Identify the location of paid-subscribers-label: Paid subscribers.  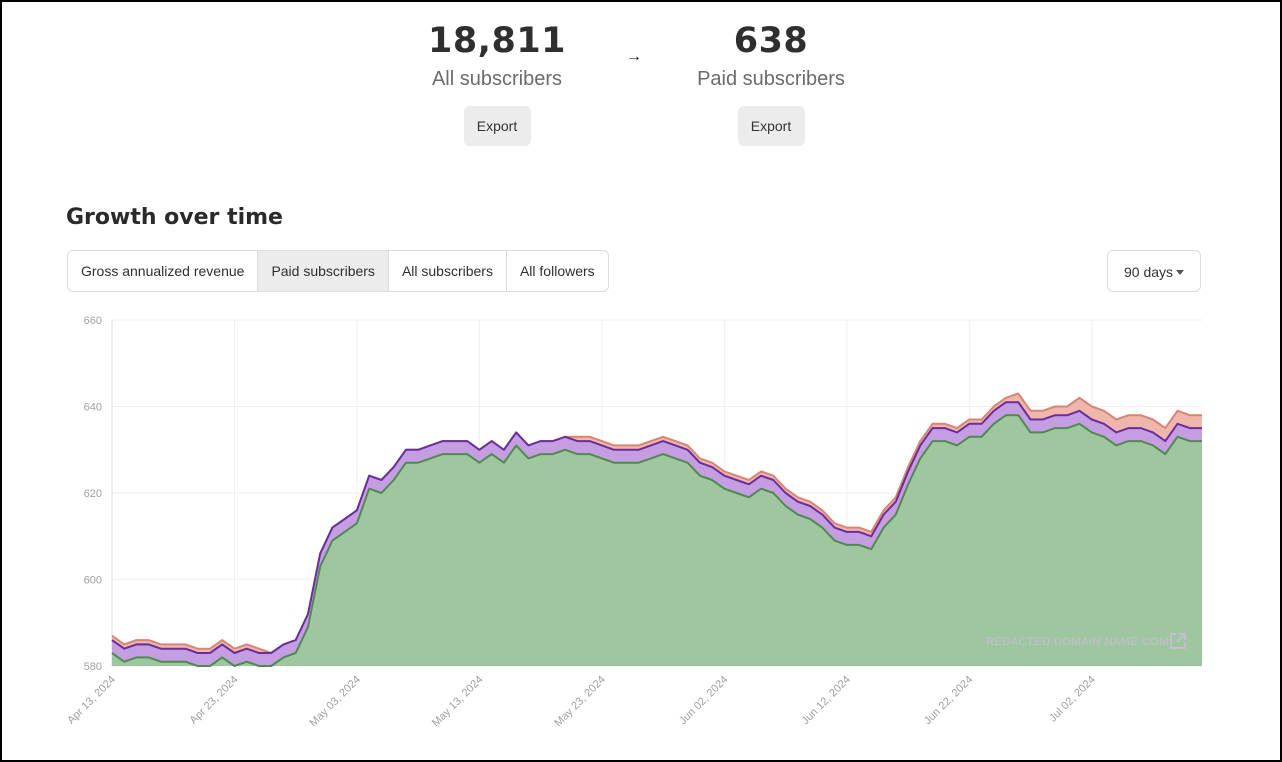
(771, 79).